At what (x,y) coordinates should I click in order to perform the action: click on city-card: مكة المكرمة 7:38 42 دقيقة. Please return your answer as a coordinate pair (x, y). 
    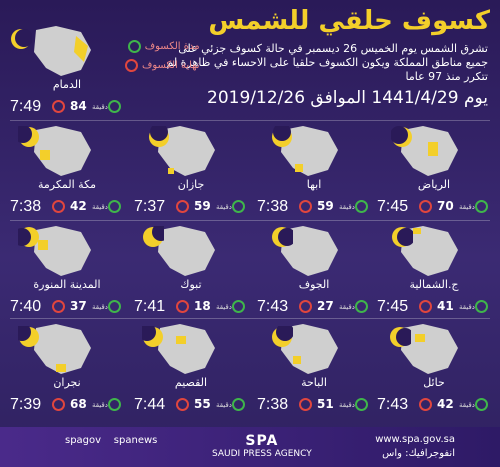
    Looking at the image, I should click on (67, 170).